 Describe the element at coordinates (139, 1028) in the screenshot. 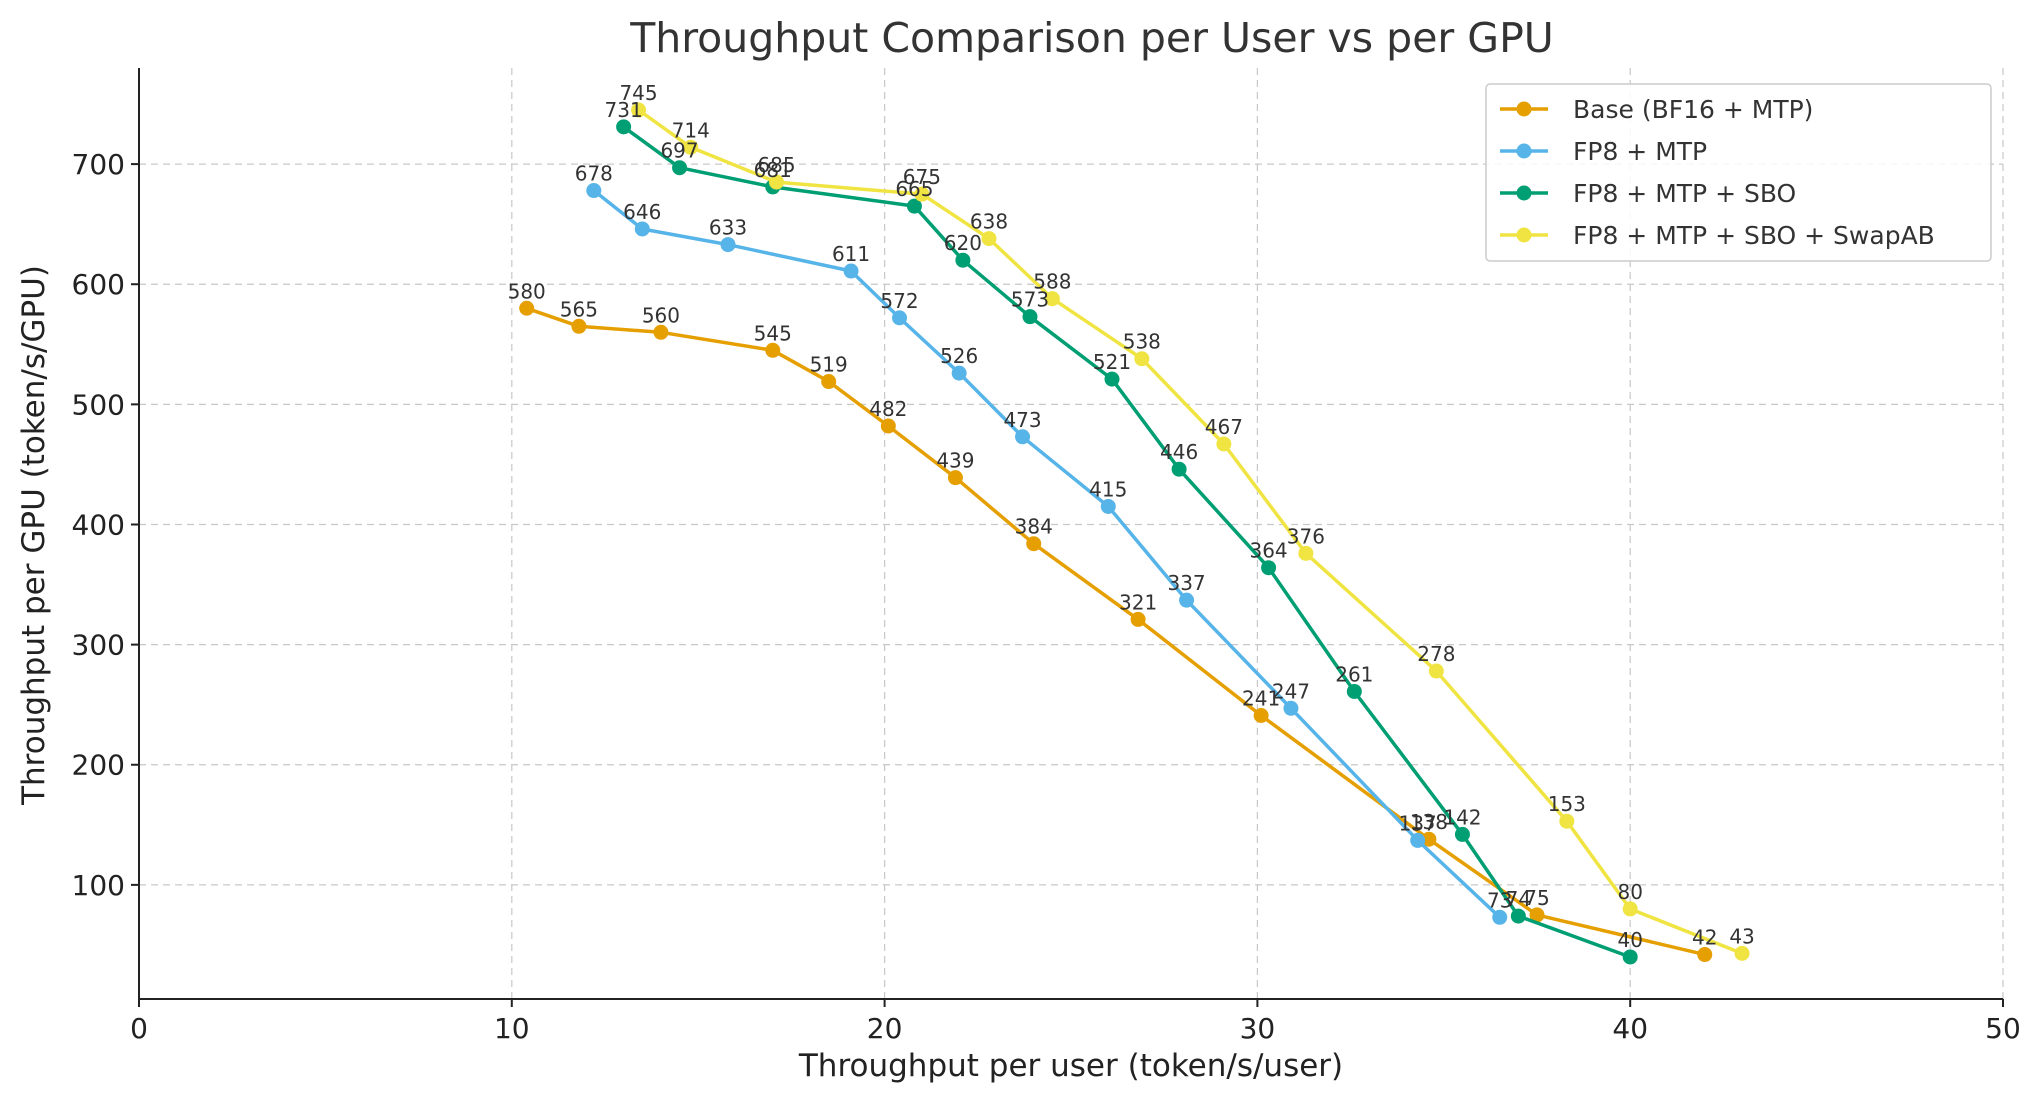

I see `x-tick-label: 0` at that location.